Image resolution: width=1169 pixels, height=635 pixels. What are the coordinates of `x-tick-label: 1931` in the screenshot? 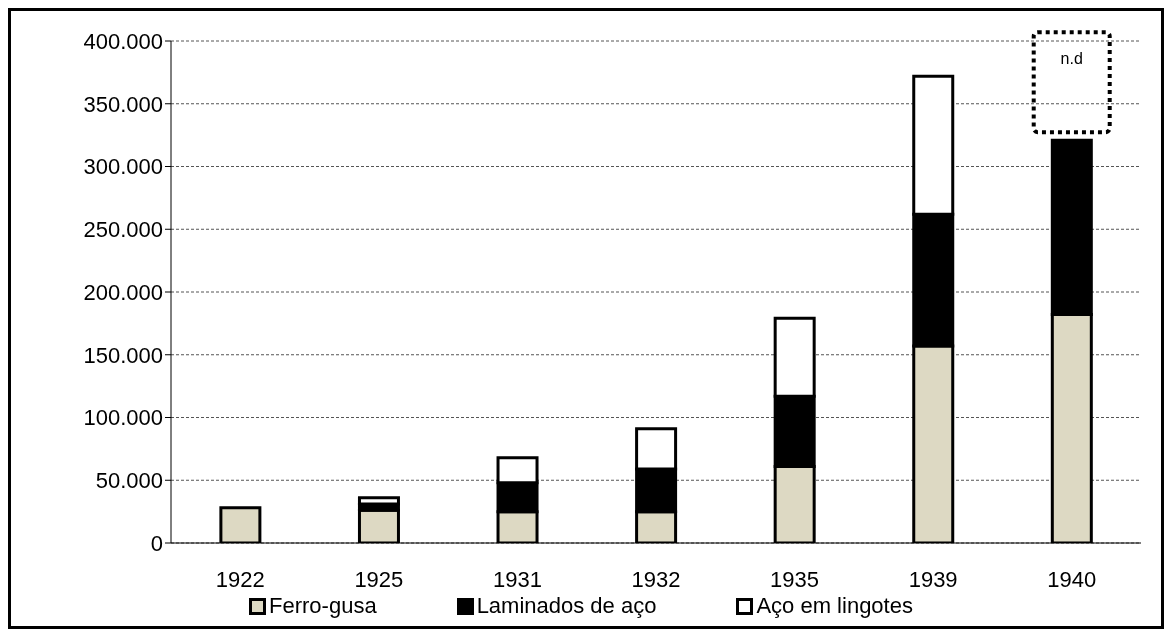 It's located at (517, 579).